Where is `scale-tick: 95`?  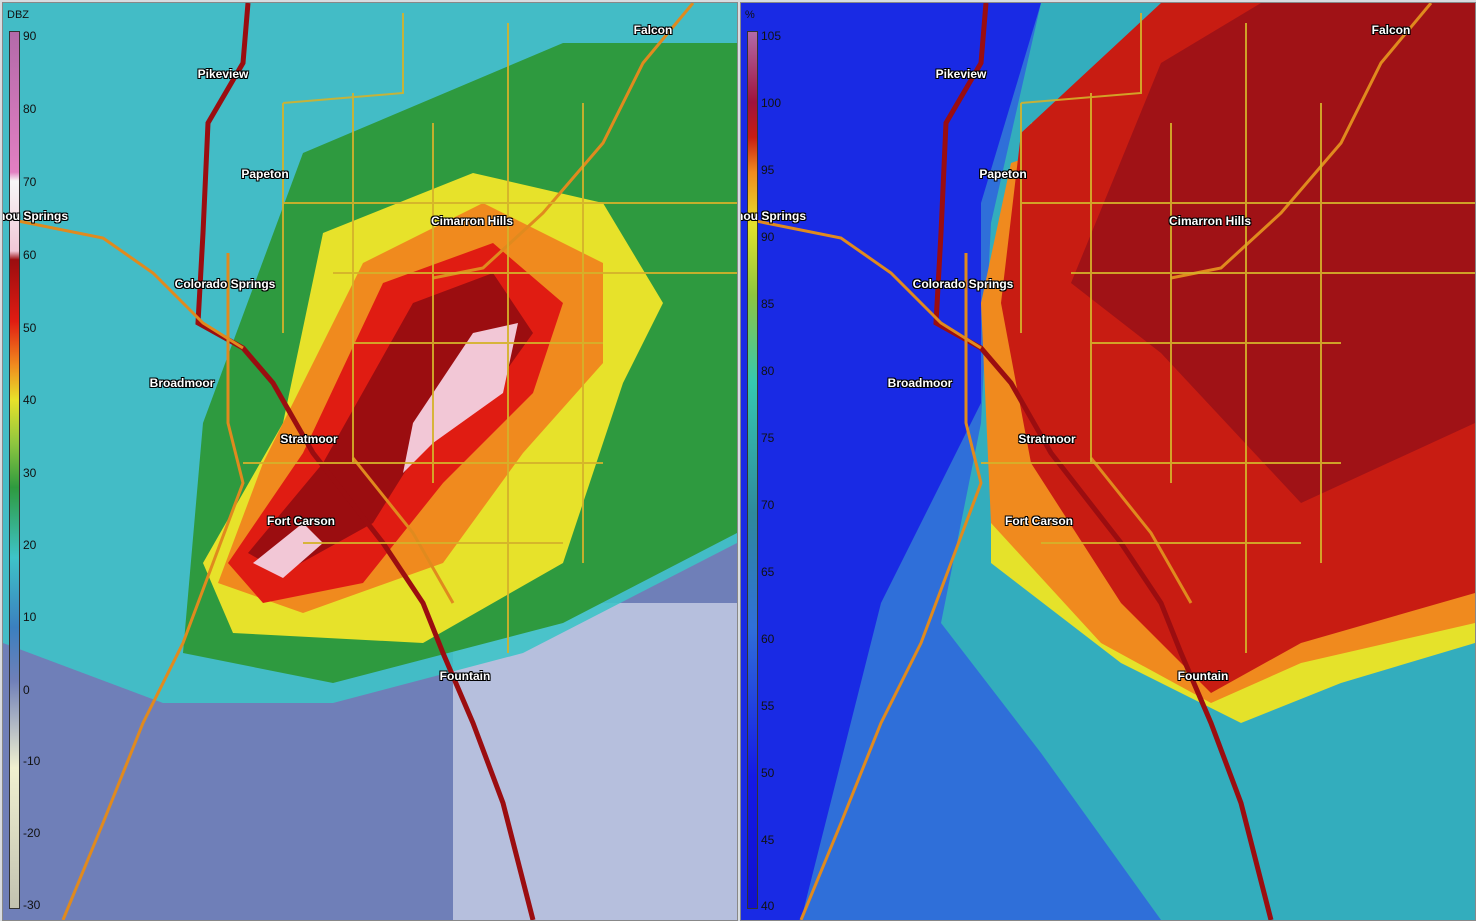 scale-tick: 95 is located at coordinates (768, 170).